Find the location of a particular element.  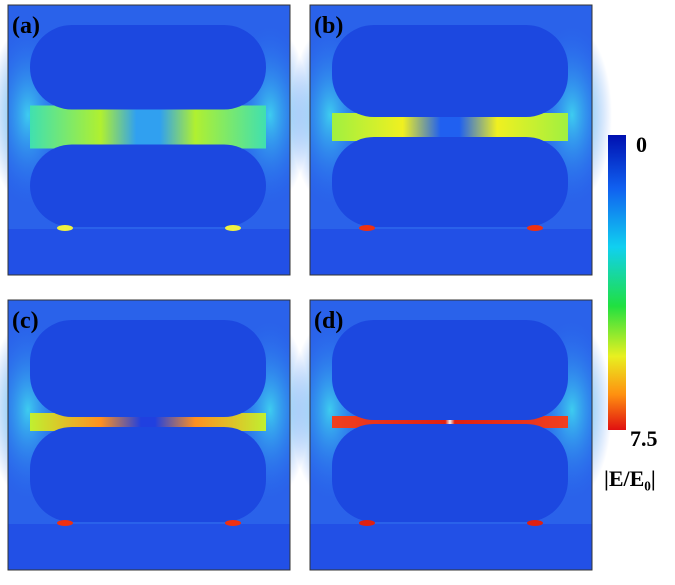

colorbar is located at coordinates (617, 282).